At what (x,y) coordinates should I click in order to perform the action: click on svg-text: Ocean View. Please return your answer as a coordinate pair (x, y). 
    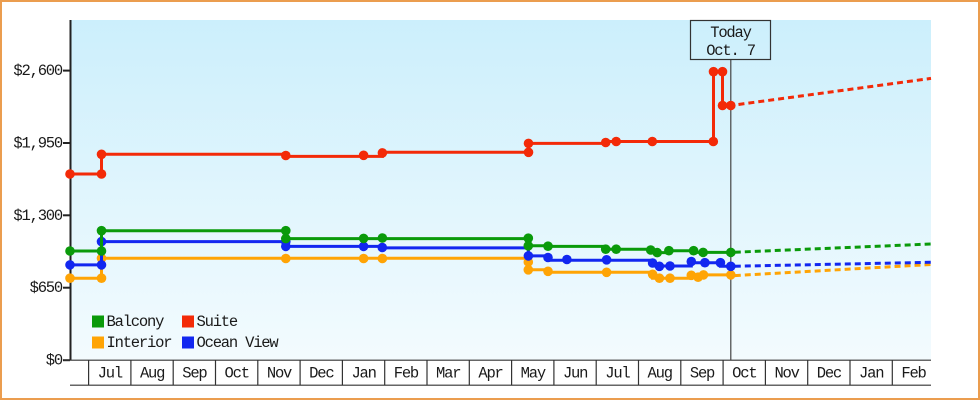
    Looking at the image, I should click on (238, 343).